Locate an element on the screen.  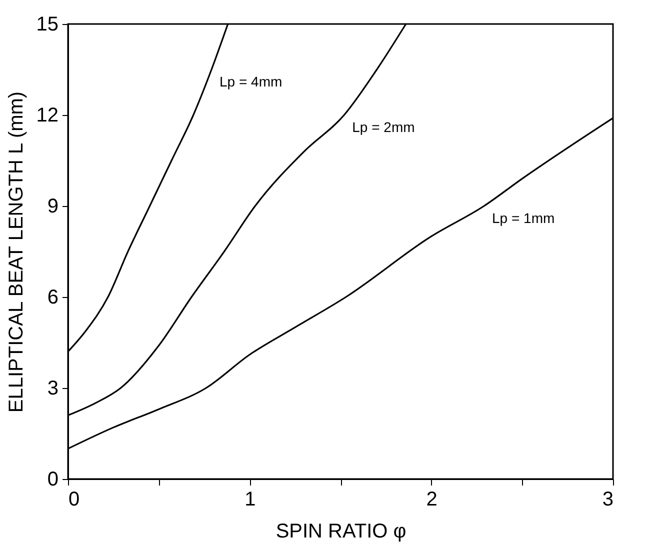
y-tick-label: 3 is located at coordinates (52, 389).